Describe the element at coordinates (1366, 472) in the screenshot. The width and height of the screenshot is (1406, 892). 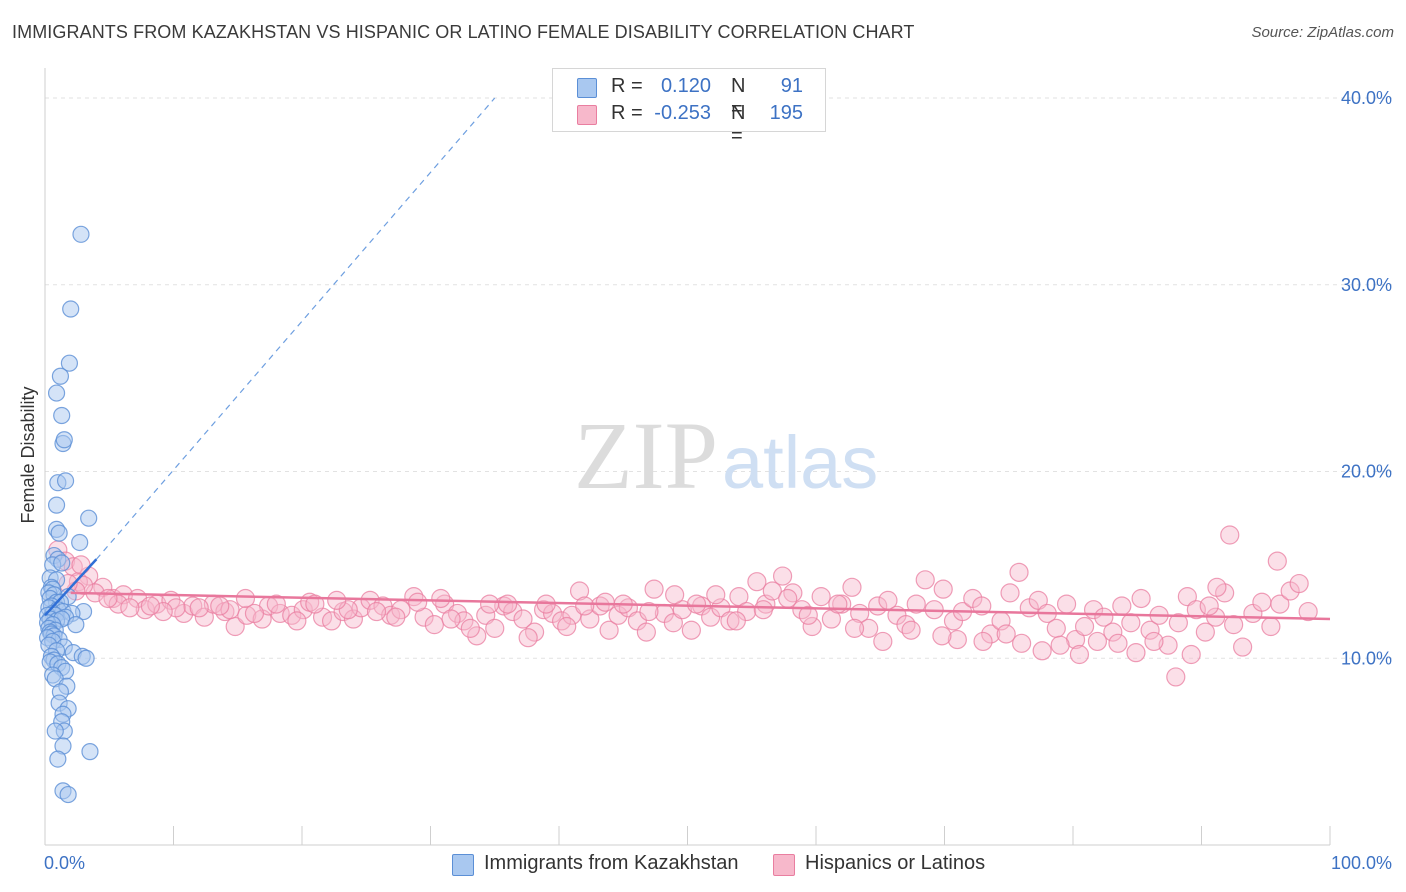
I see `y-tick-label: 20.0%` at that location.